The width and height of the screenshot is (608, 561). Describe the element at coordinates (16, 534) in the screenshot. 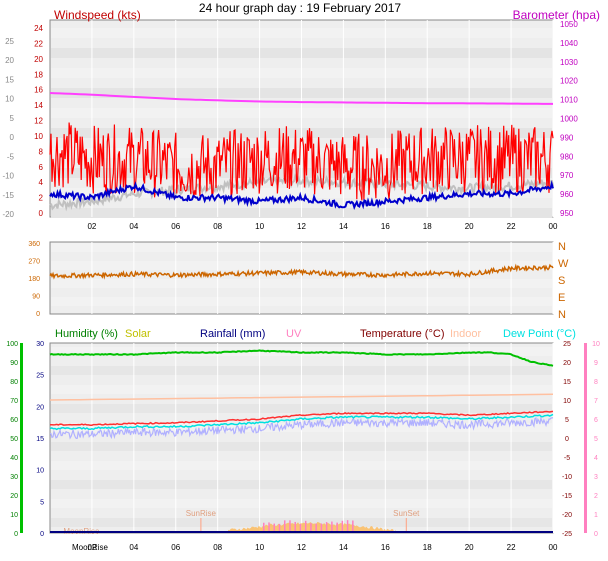

I see `humidity-tick: 0` at that location.